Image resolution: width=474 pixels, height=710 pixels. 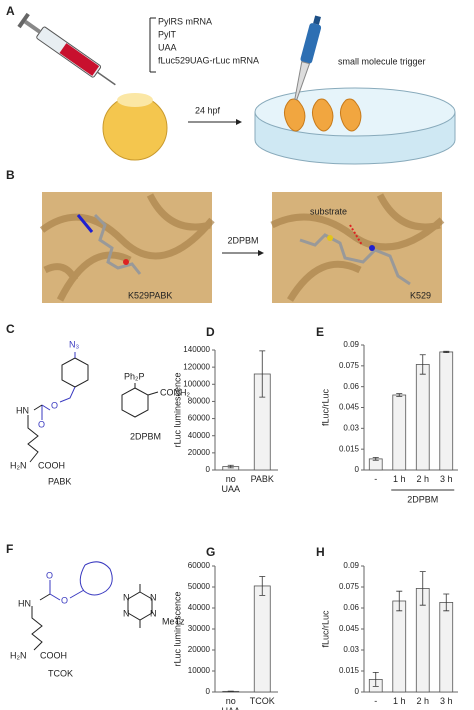 What do you see at coordinates (145, 436) in the screenshot?
I see `compound-name: 2DPBM` at bounding box center [145, 436].